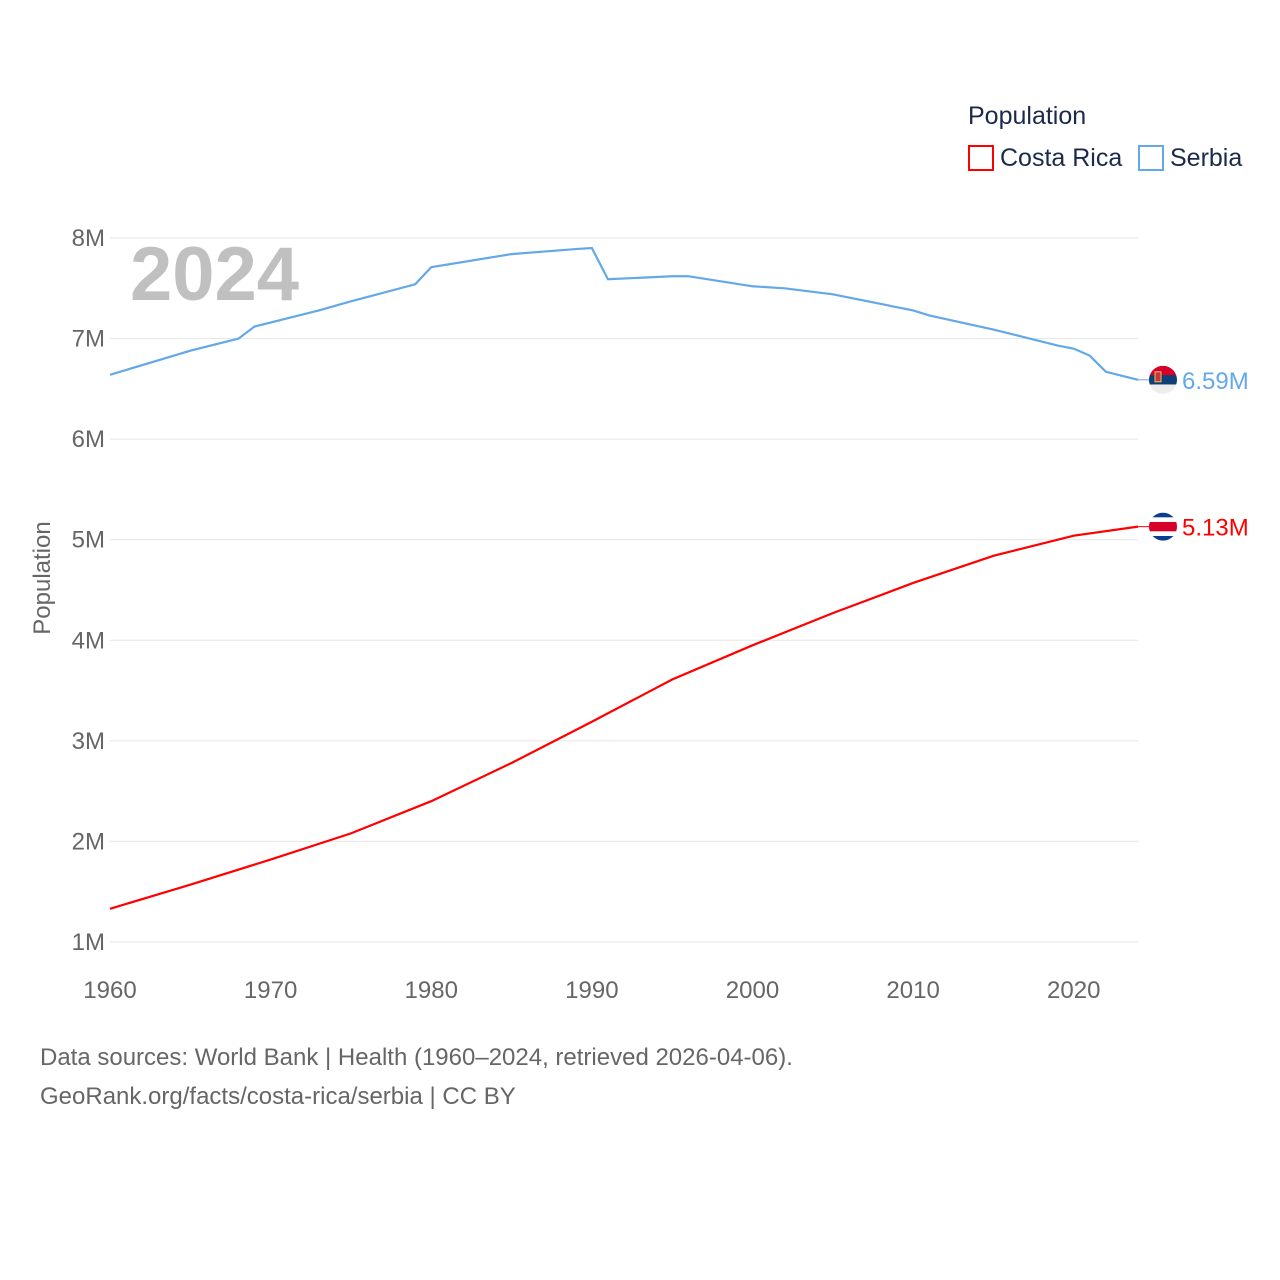  Describe the element at coordinates (88, 942) in the screenshot. I see `y-tick-label: 1M` at that location.